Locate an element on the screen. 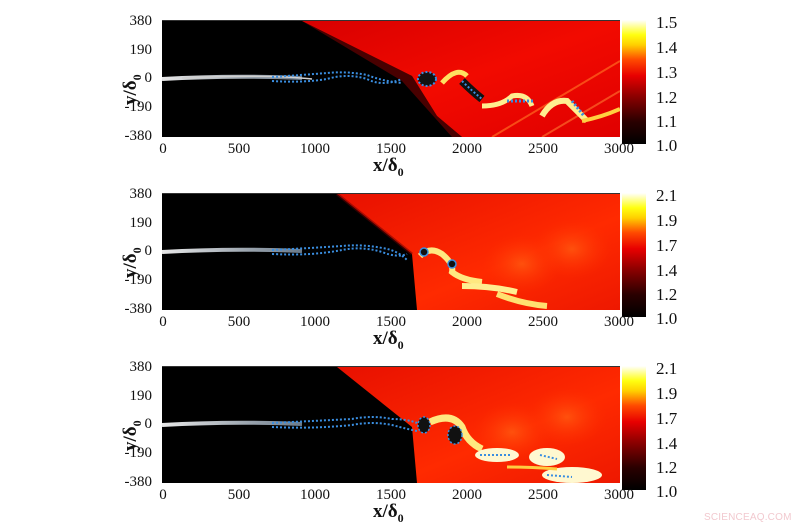 This screenshot has height=530, width=800. colorbar-label: 1.3 is located at coordinates (667, 72).